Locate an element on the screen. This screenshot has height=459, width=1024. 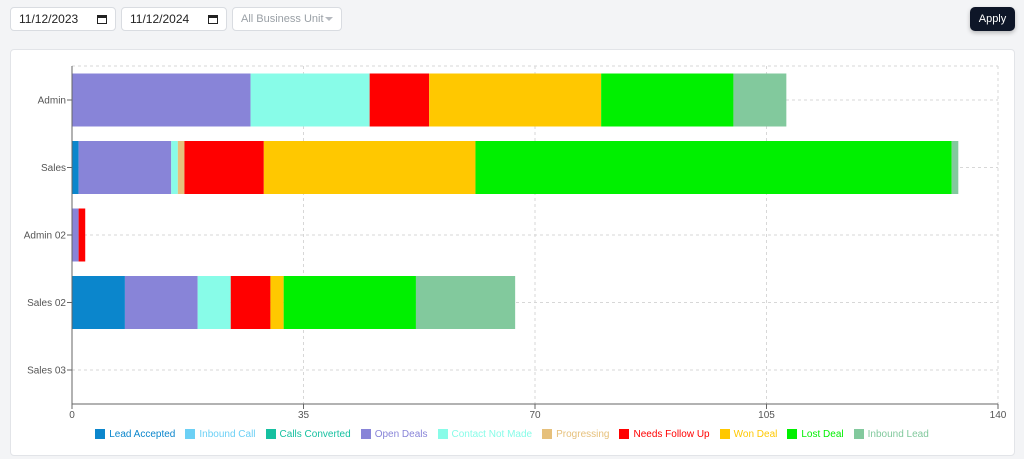
legend-item: Needs Follow Up is located at coordinates (664, 434).